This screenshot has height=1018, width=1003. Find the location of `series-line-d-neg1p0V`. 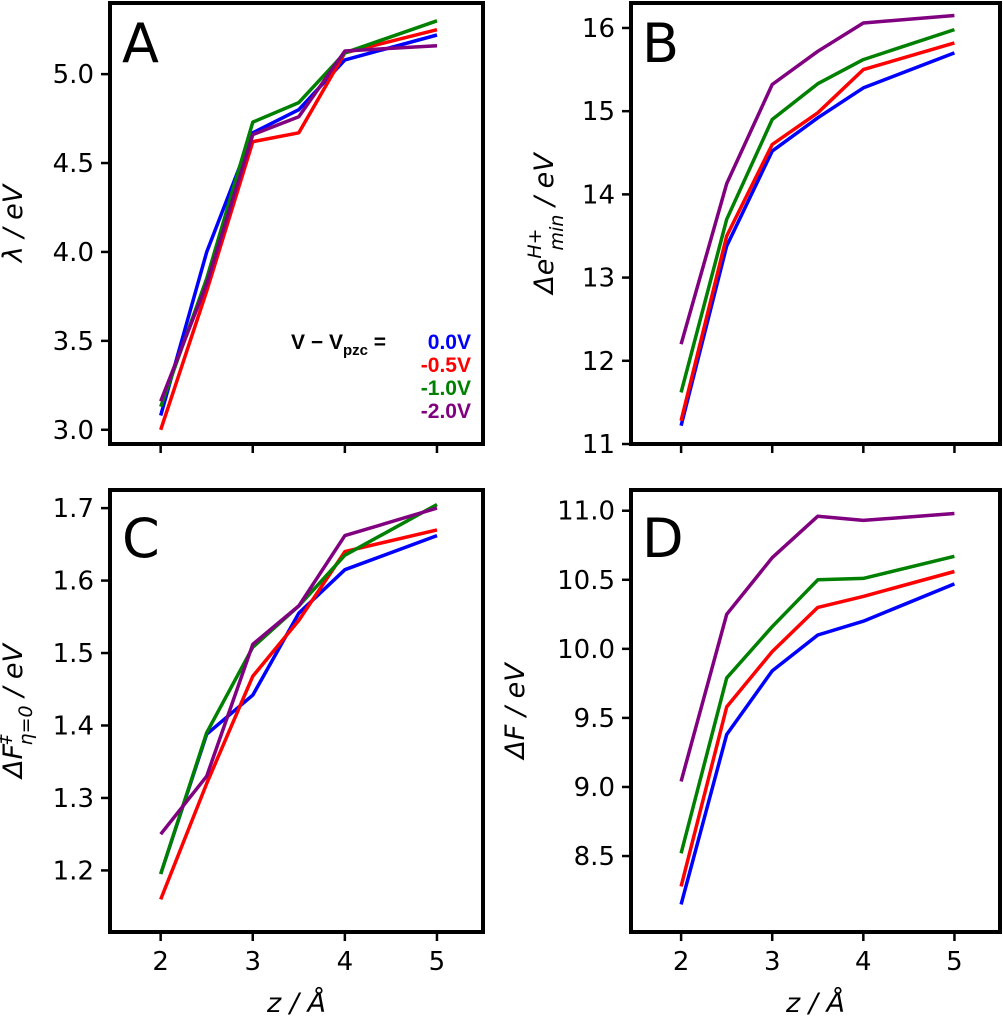

series-line-d-neg1p0V is located at coordinates (817, 704).